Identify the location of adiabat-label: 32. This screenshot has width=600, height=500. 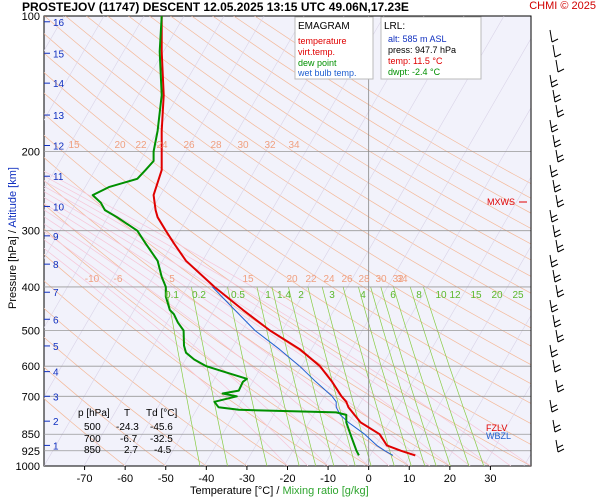
(398, 279).